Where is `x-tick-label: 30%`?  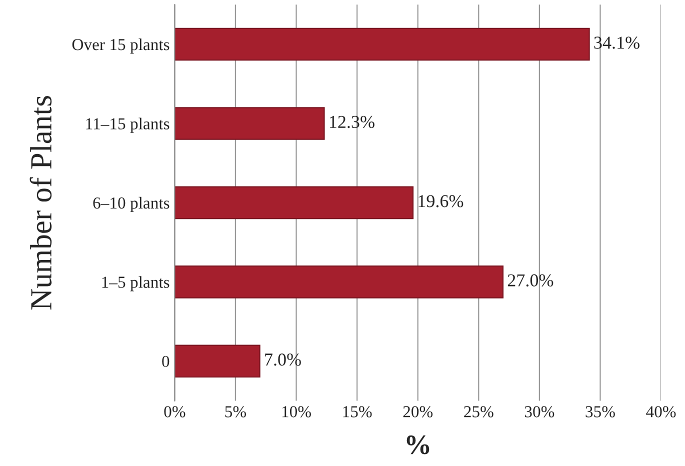 x-tick-label: 30% is located at coordinates (539, 412).